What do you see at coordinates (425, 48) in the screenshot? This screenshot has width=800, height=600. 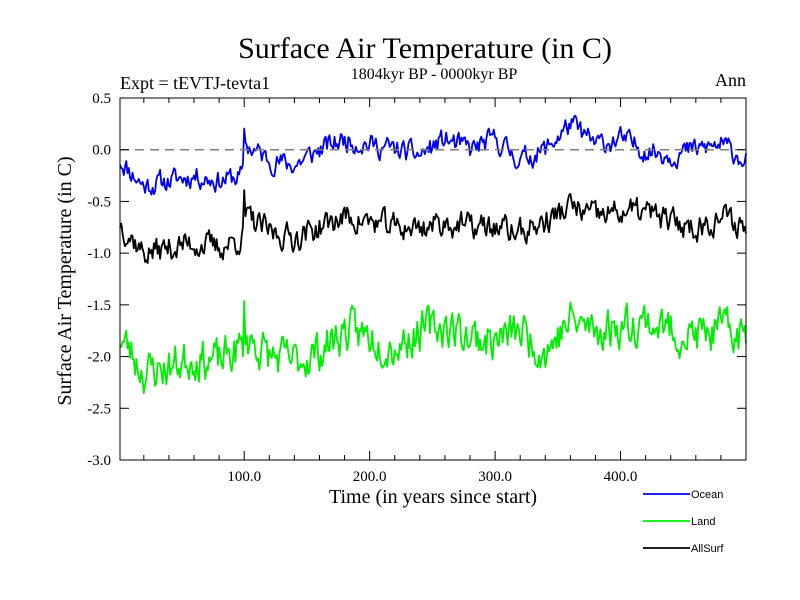 I see `chart-title: Surface Air Temperature (in C)` at bounding box center [425, 48].